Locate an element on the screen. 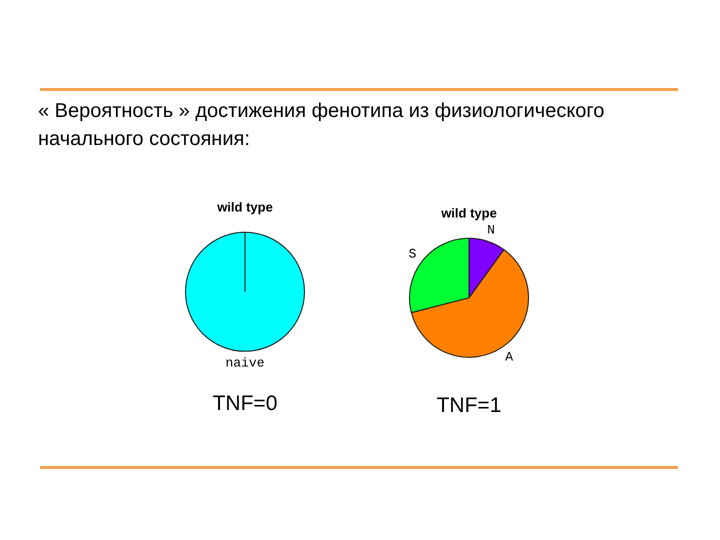 This screenshot has width=720, height=540. slice-label: A is located at coordinates (509, 356).